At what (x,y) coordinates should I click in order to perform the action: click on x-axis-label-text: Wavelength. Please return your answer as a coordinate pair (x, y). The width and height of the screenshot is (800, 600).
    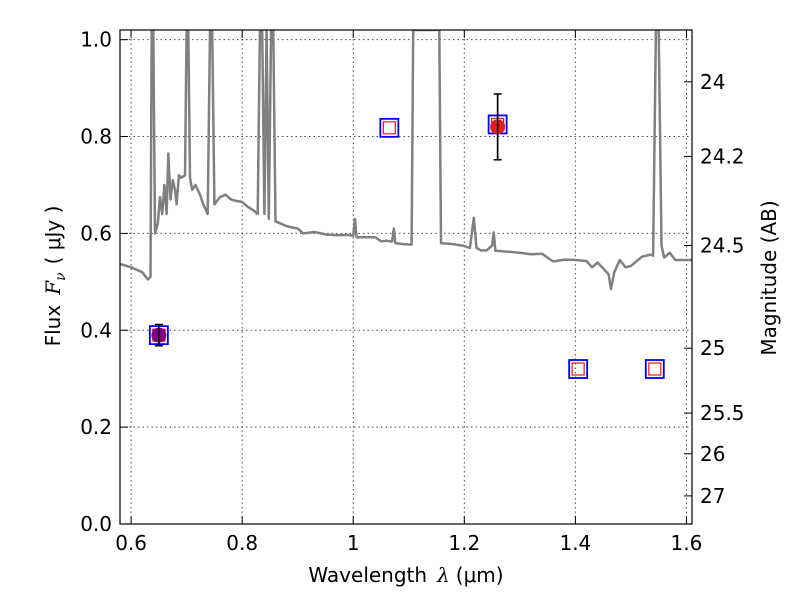
    Looking at the image, I should click on (367, 575).